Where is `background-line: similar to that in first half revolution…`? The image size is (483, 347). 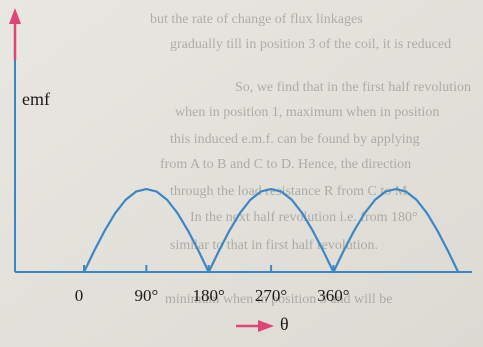 background-line: similar to that in first half revolution… is located at coordinates (274, 245).